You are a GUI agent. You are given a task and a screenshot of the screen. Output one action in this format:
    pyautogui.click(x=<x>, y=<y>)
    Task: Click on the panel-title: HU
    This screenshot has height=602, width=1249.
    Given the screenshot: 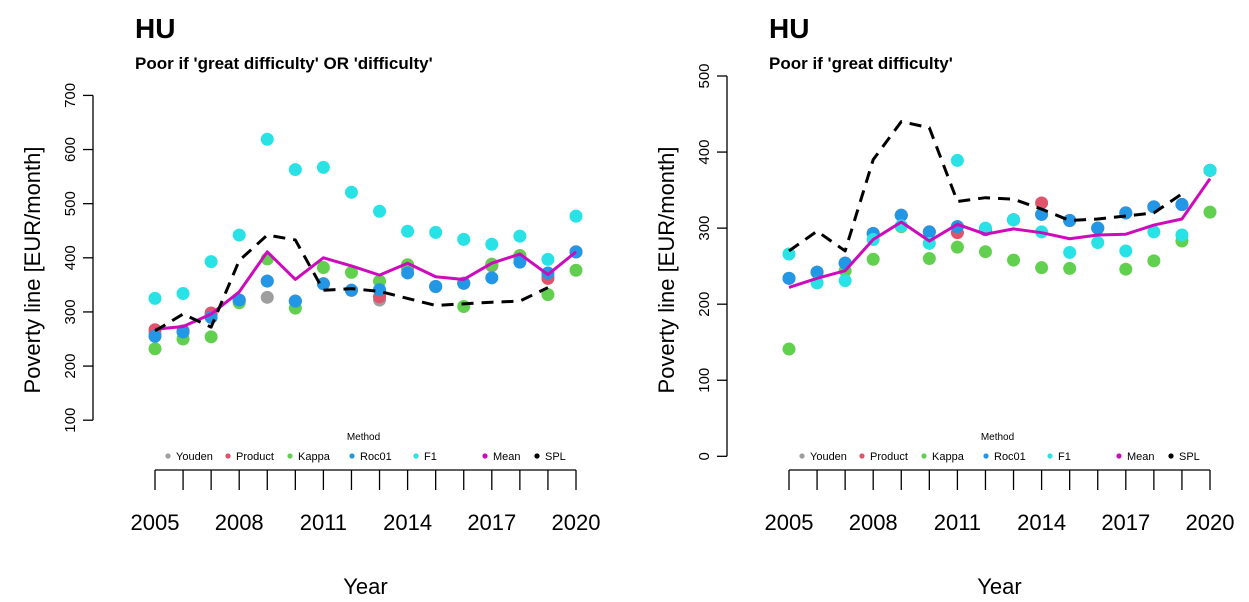 What is the action you would take?
    pyautogui.click(x=155, y=28)
    